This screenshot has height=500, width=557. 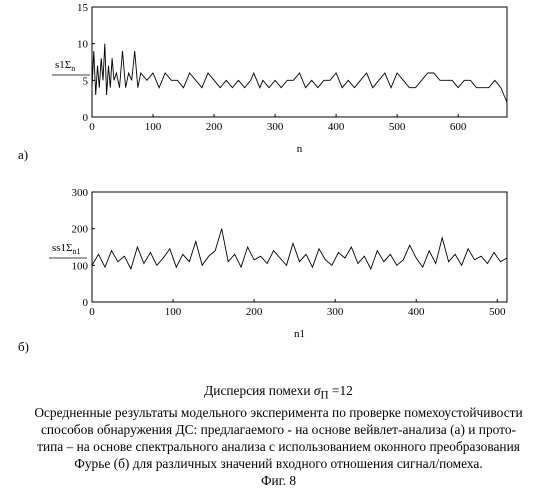 I want to click on y-tick-label: 300, so click(x=80, y=193).